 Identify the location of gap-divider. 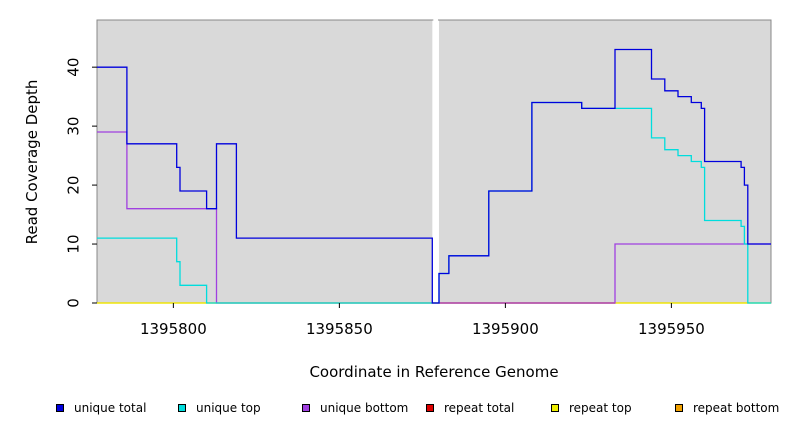
(435, 161).